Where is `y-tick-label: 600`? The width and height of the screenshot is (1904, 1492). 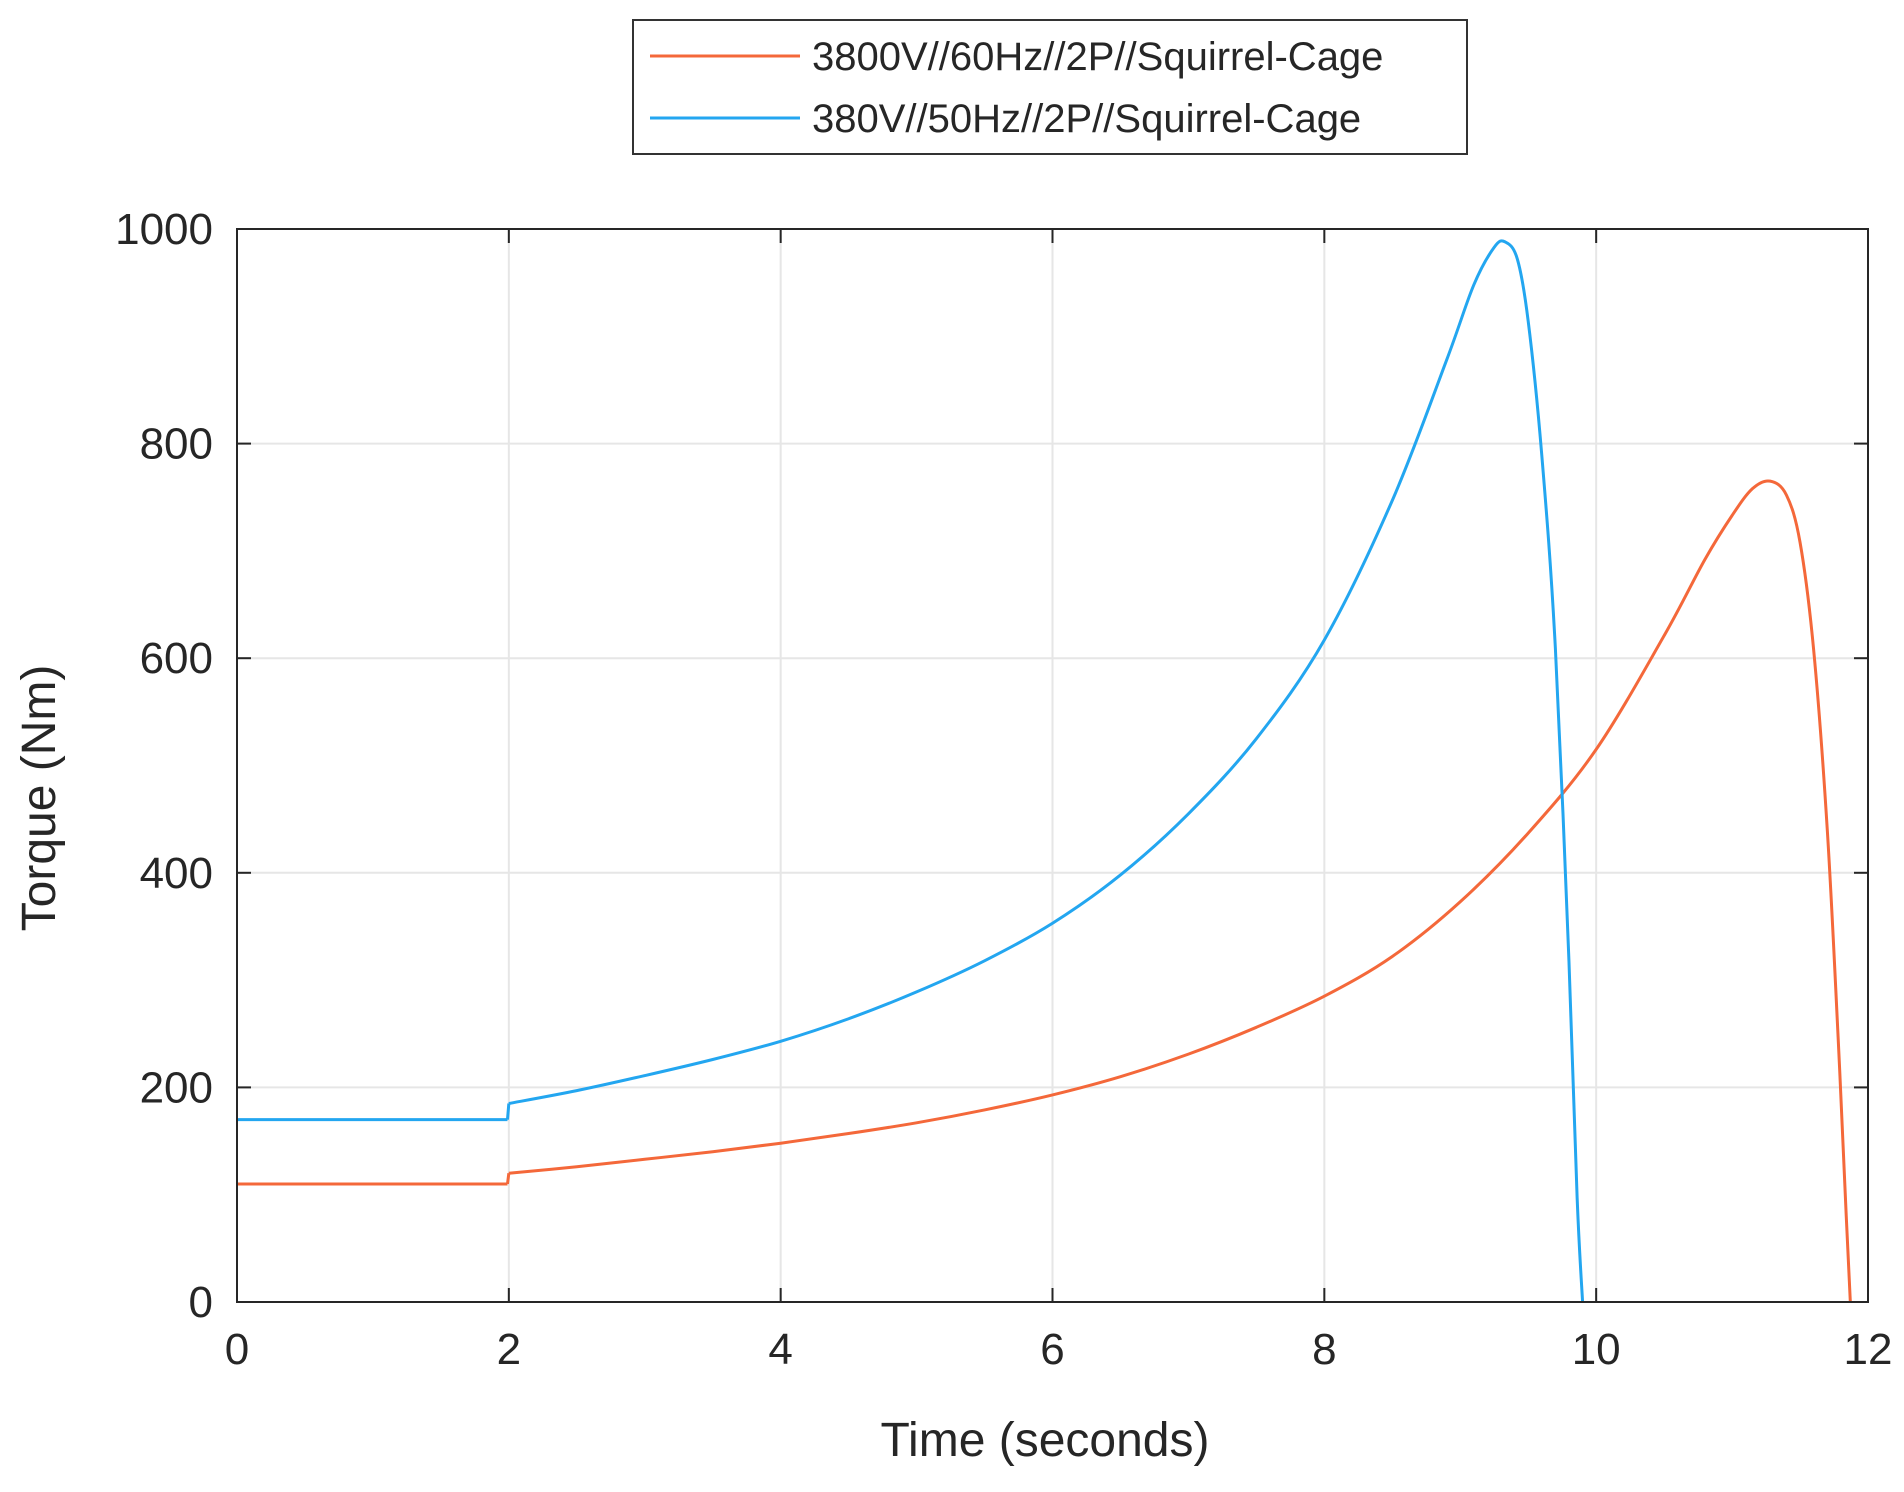
y-tick-label: 600 is located at coordinates (176, 658).